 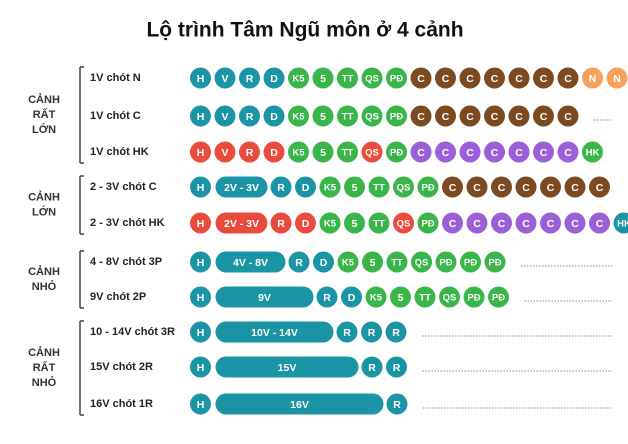 What do you see at coordinates (304, 30) in the screenshot?
I see `title: Lộ trình Tâm Ngũ môn ở 4 cảnh` at bounding box center [304, 30].